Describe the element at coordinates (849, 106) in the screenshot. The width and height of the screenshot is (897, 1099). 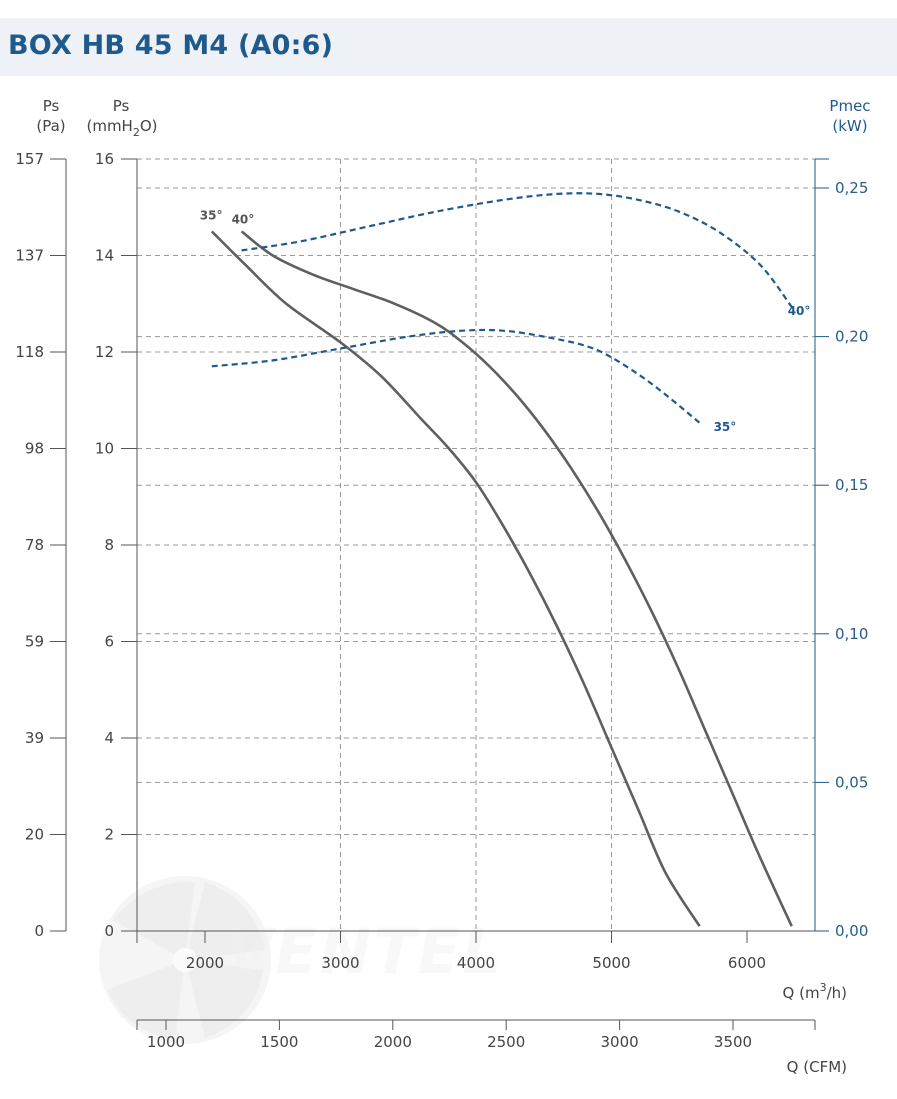
I see `pmec-axis-title: Pmec` at that location.